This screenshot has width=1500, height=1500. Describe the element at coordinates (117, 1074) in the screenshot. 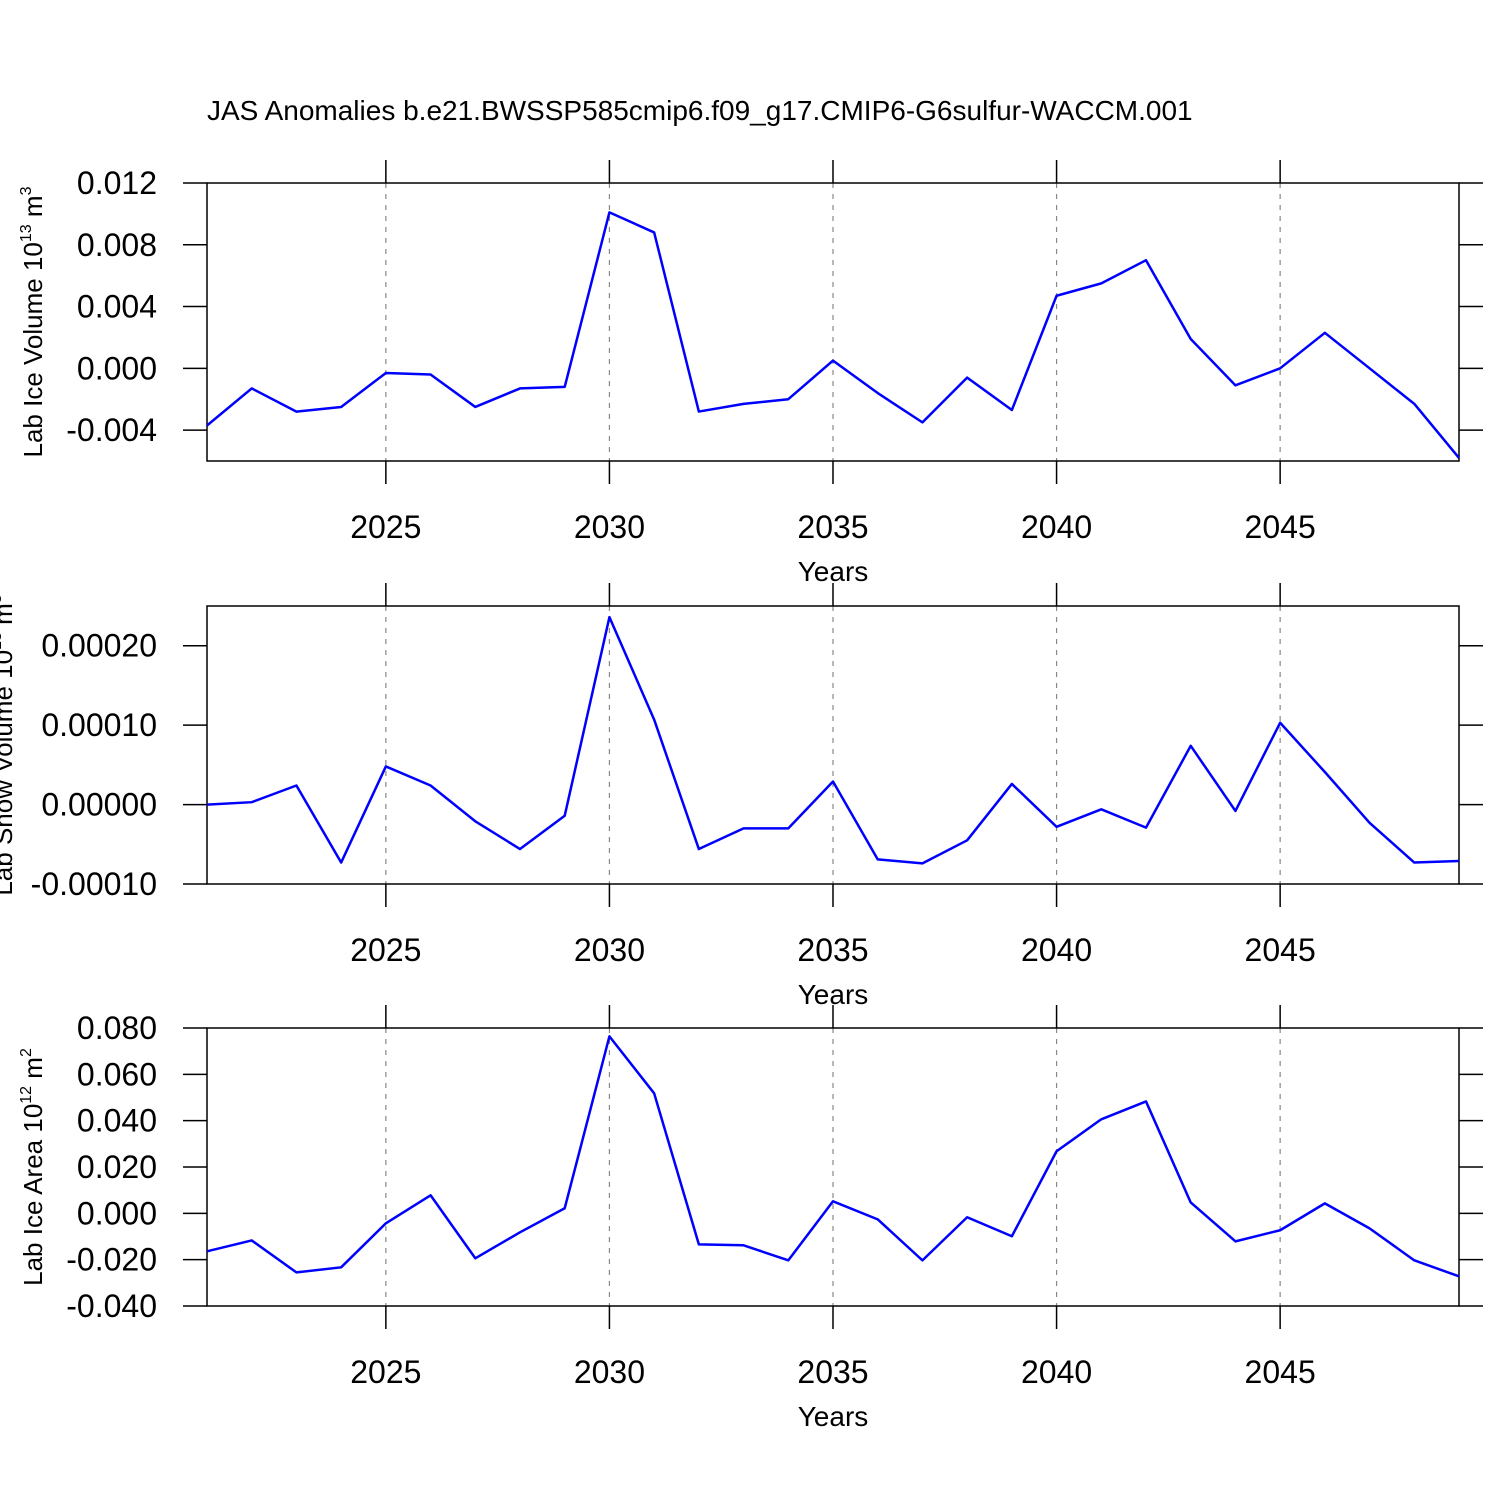

I see `y-tick-label: 0.060` at that location.